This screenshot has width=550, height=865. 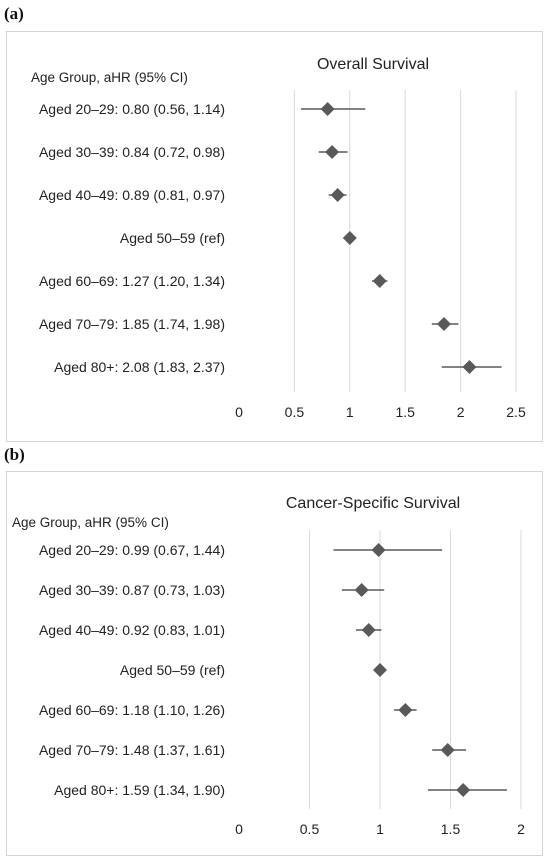 I want to click on row-label: Aged 20–29: 0.99 (0.67, 1.44), so click(x=132, y=550).